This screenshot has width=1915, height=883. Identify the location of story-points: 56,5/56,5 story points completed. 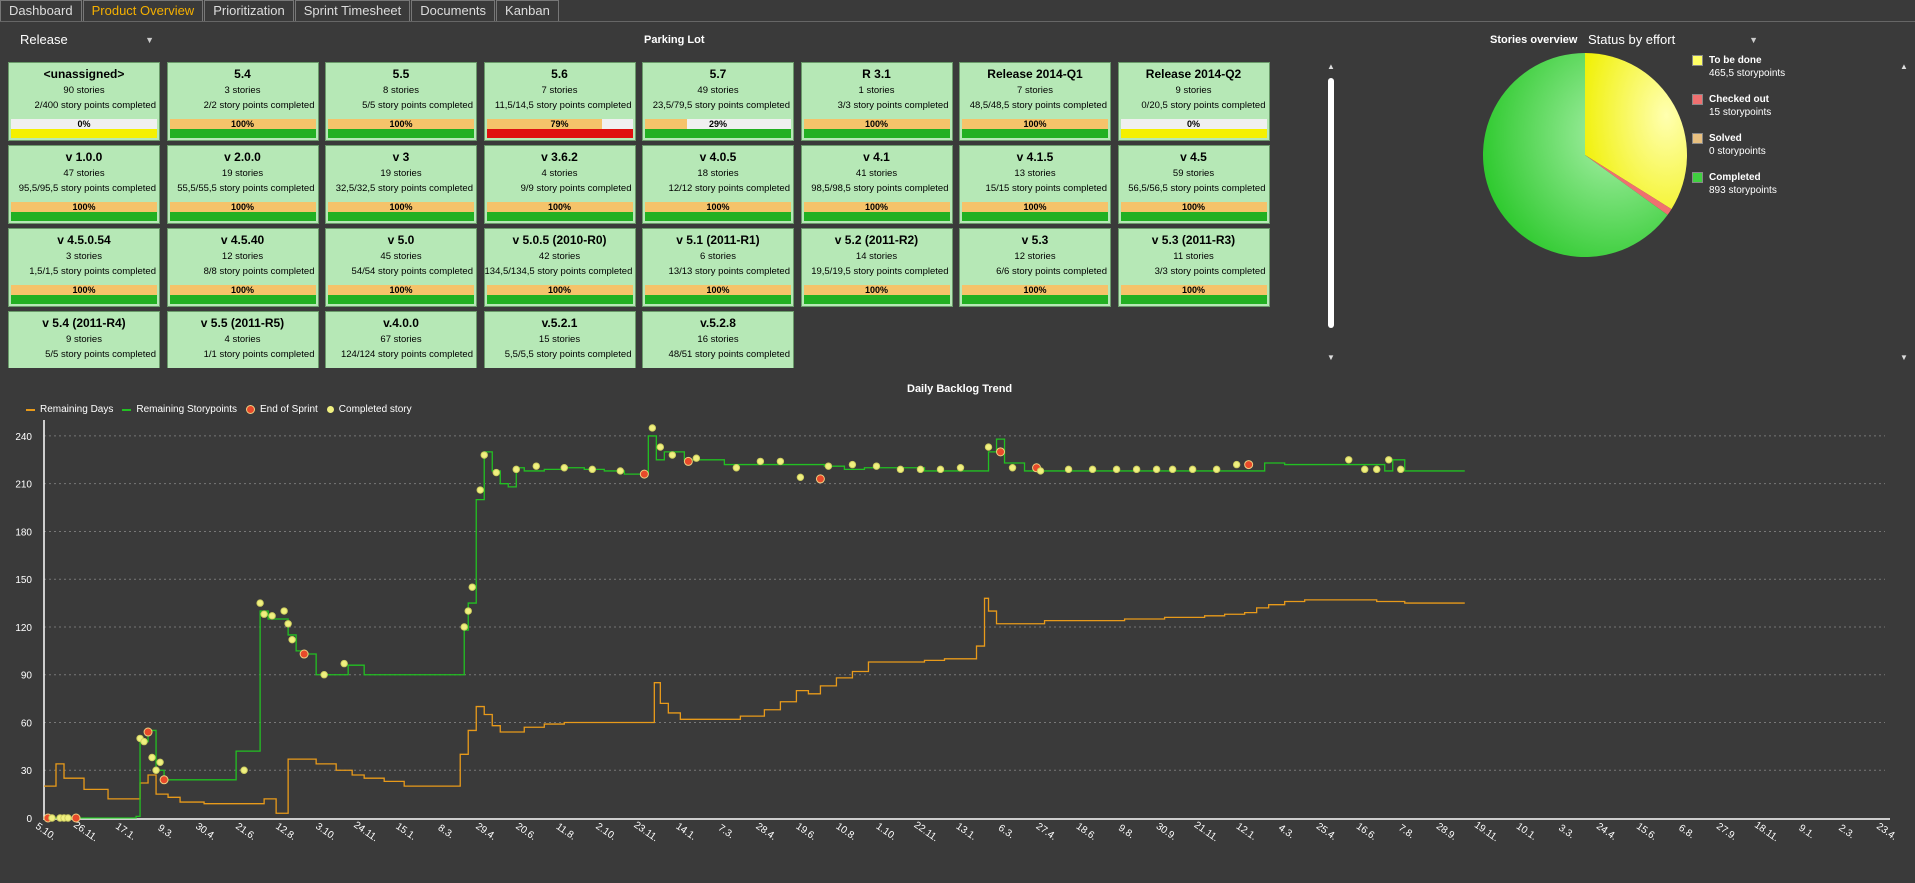
(1197, 188).